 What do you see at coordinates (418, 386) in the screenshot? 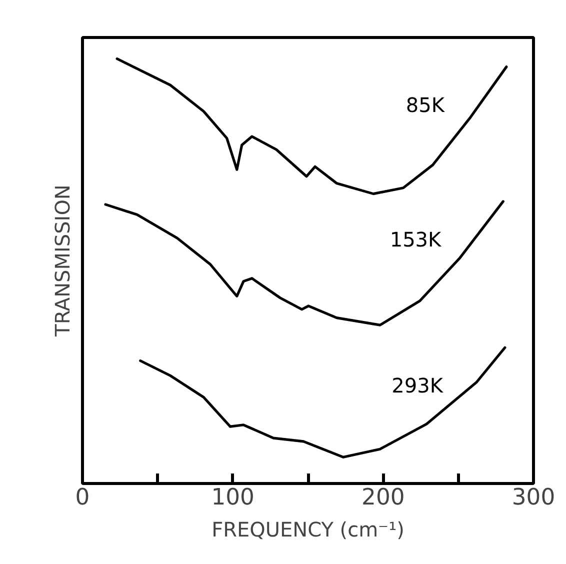
I see `series-label: 293K` at bounding box center [418, 386].